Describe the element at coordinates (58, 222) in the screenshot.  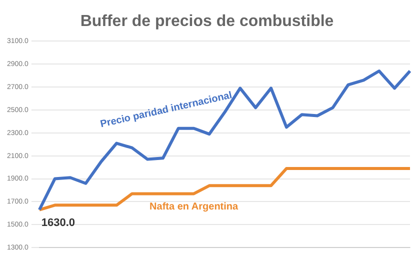
I see `annotation: 1630.0` at that location.